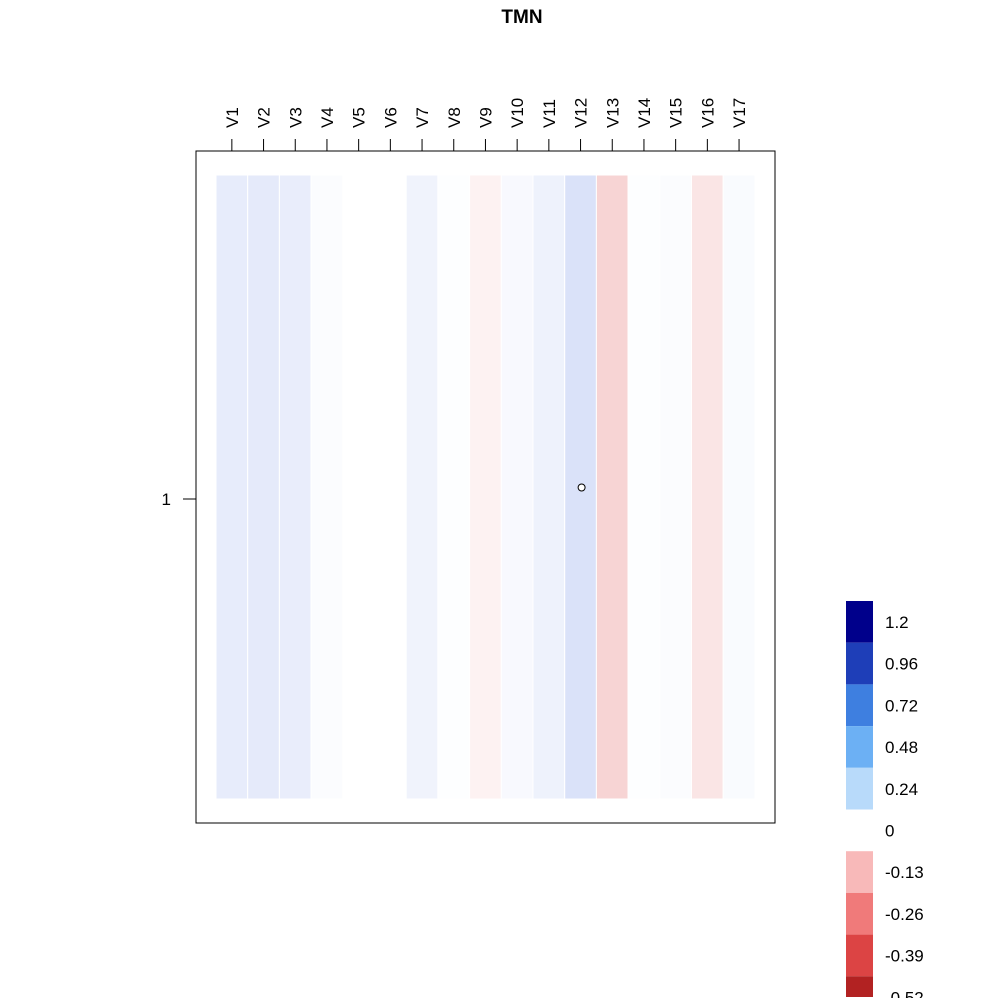  Describe the element at coordinates (422, 487) in the screenshot. I see `heatmap-cell-v7` at that location.